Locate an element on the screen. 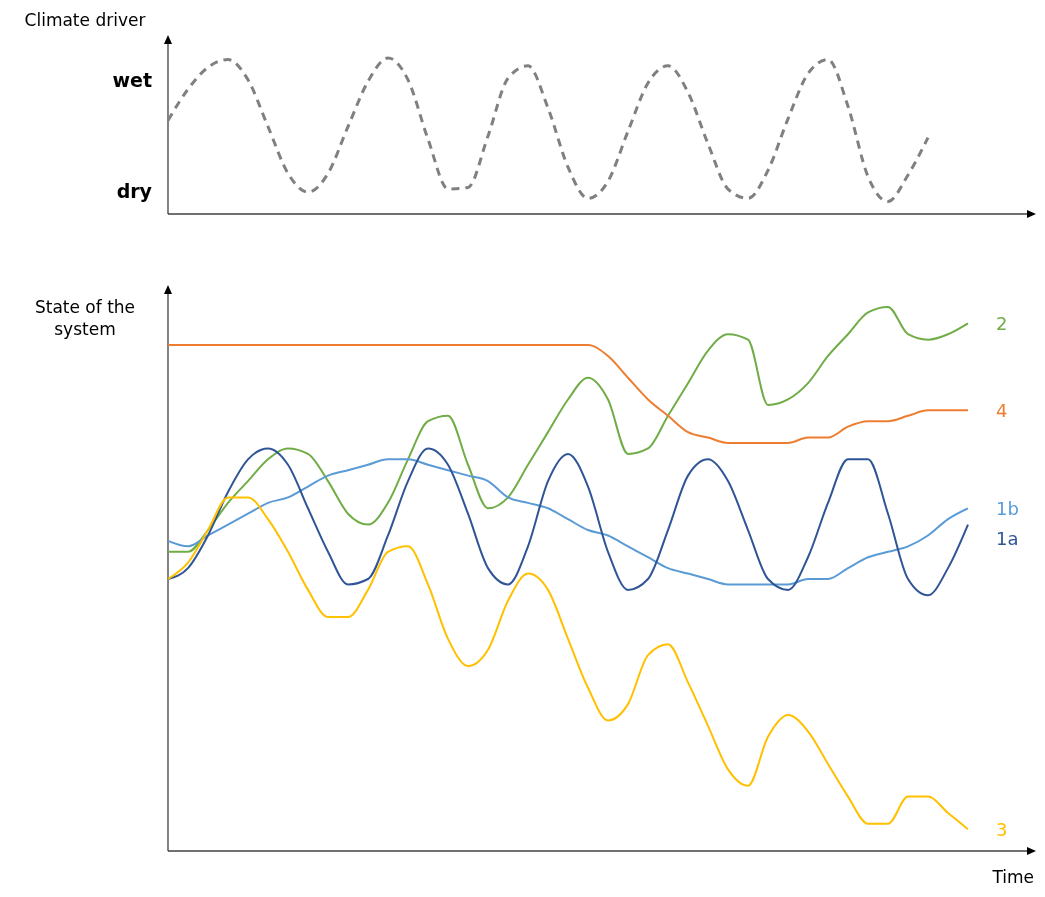 This screenshot has width=1045, height=897. y-axis-title: Climate driver is located at coordinates (85, 20).